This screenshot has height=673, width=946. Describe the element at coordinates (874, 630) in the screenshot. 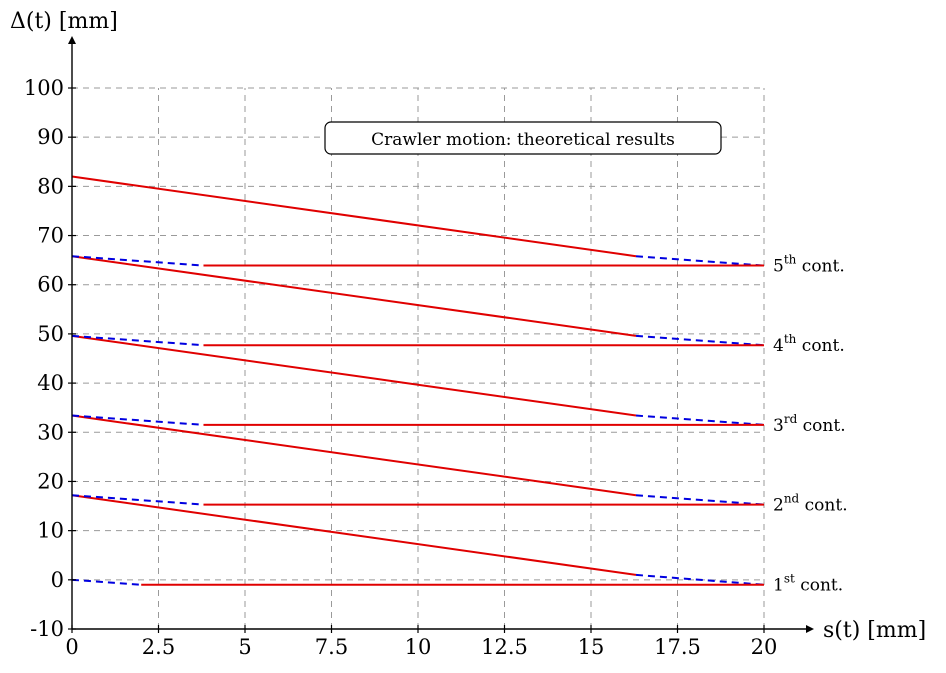

I see `x-axis-title: s(t) [mm]` at that location.